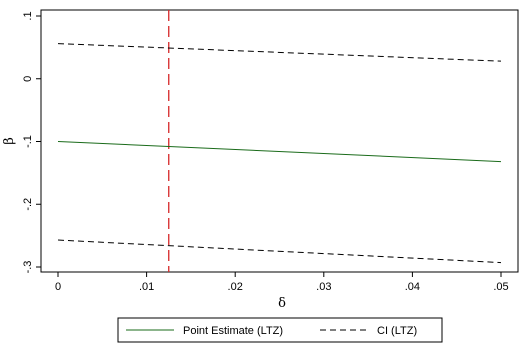 This screenshot has width=523, height=350. What do you see at coordinates (28, 267) in the screenshot?
I see `y-tick-label-0: -.3` at bounding box center [28, 267].